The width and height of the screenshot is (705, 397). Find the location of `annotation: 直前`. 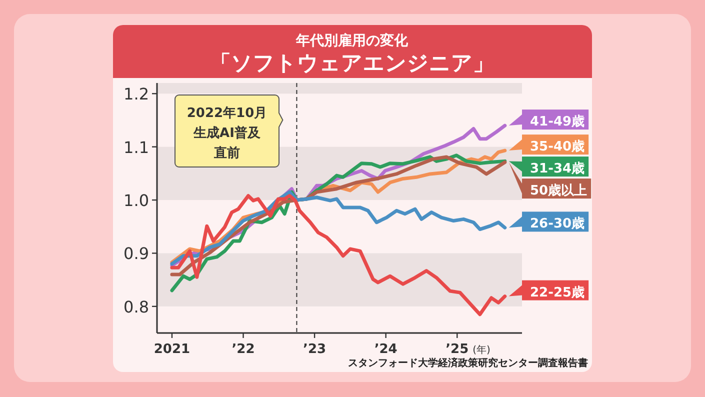

annotation: 直前 is located at coordinates (226, 153).